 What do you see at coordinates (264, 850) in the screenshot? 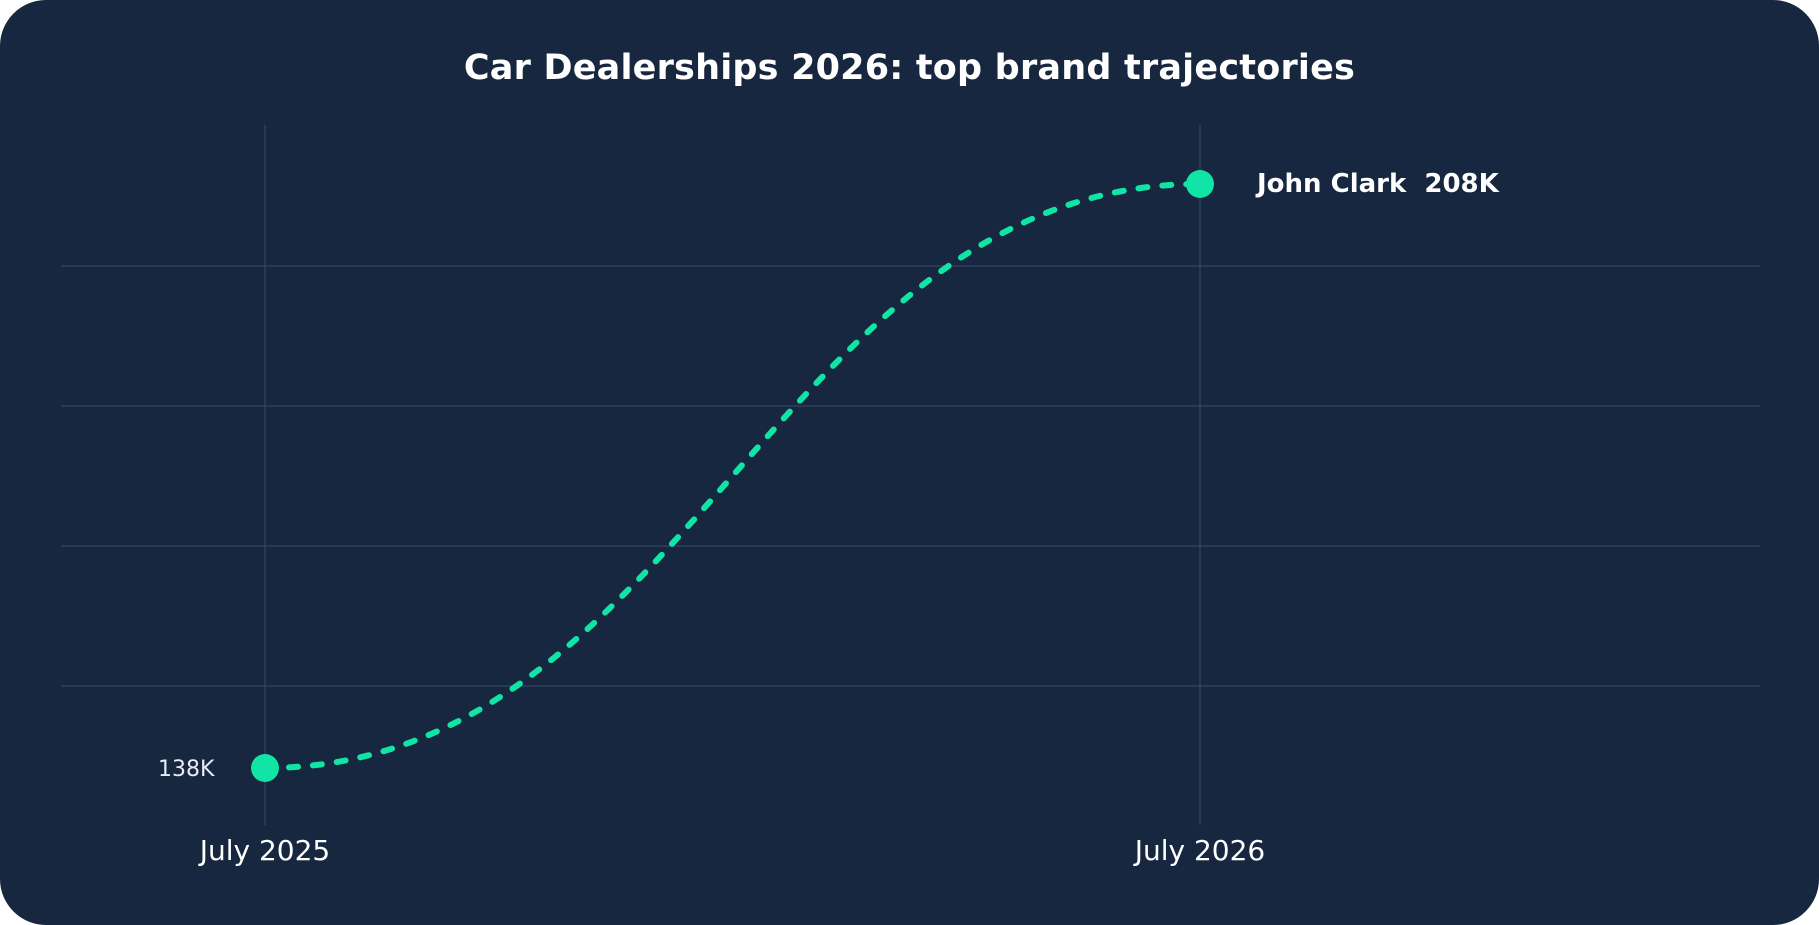
I see `x-tick-label: July 2025` at bounding box center [264, 850].